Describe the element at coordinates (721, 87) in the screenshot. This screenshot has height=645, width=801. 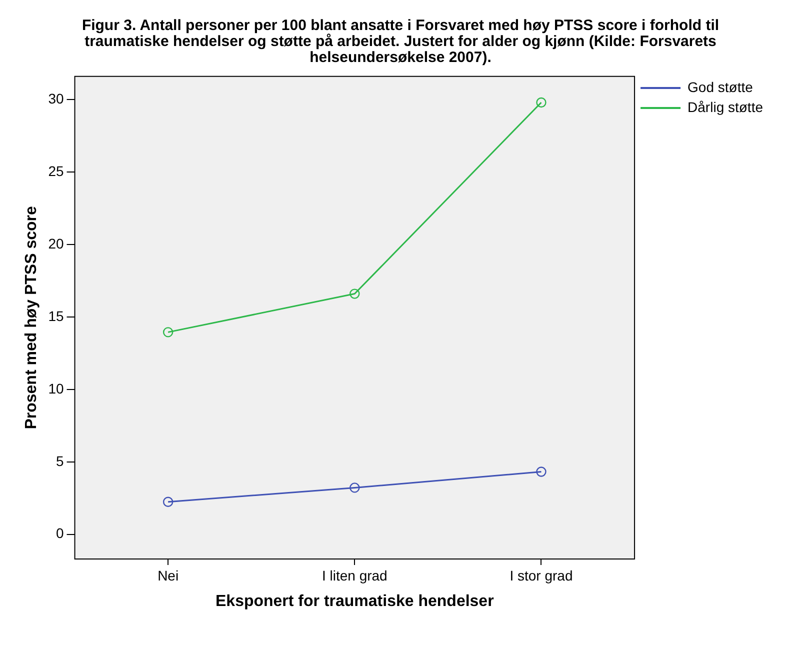
I see `legend-label: God støtte` at that location.